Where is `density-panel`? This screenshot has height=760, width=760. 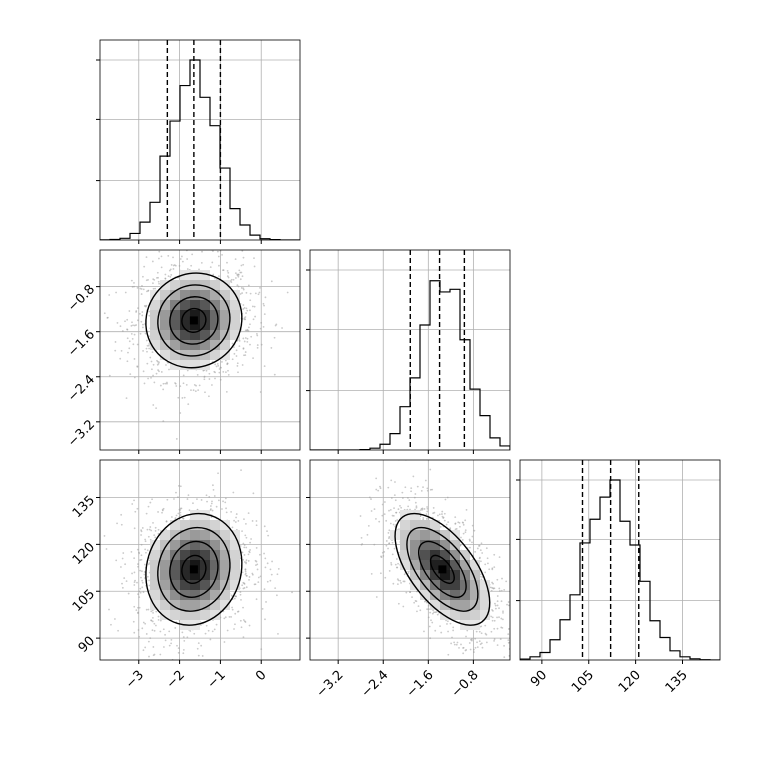 density-panel is located at coordinates (408, 561).